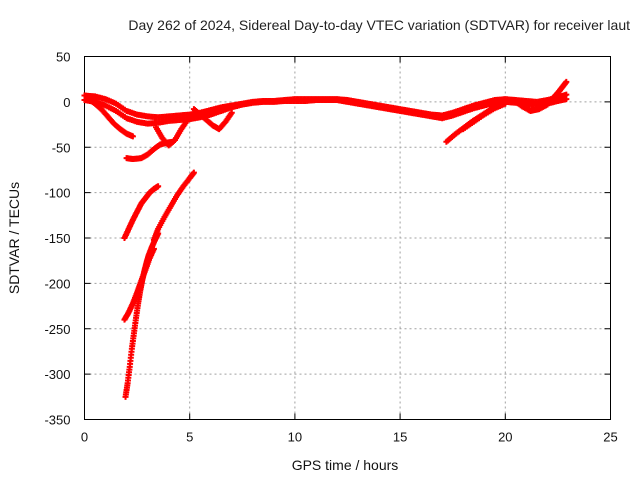  What do you see at coordinates (530, 105) in the screenshot?
I see `series-spur-21h` at bounding box center [530, 105].